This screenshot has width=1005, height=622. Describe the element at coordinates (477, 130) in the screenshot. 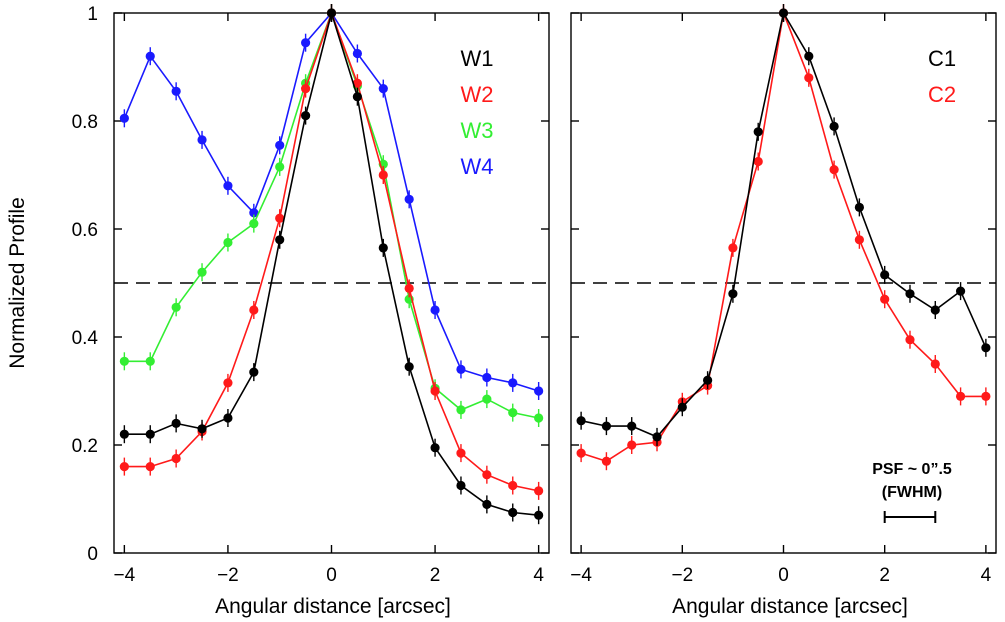

I see `legend-entry: W3` at that location.